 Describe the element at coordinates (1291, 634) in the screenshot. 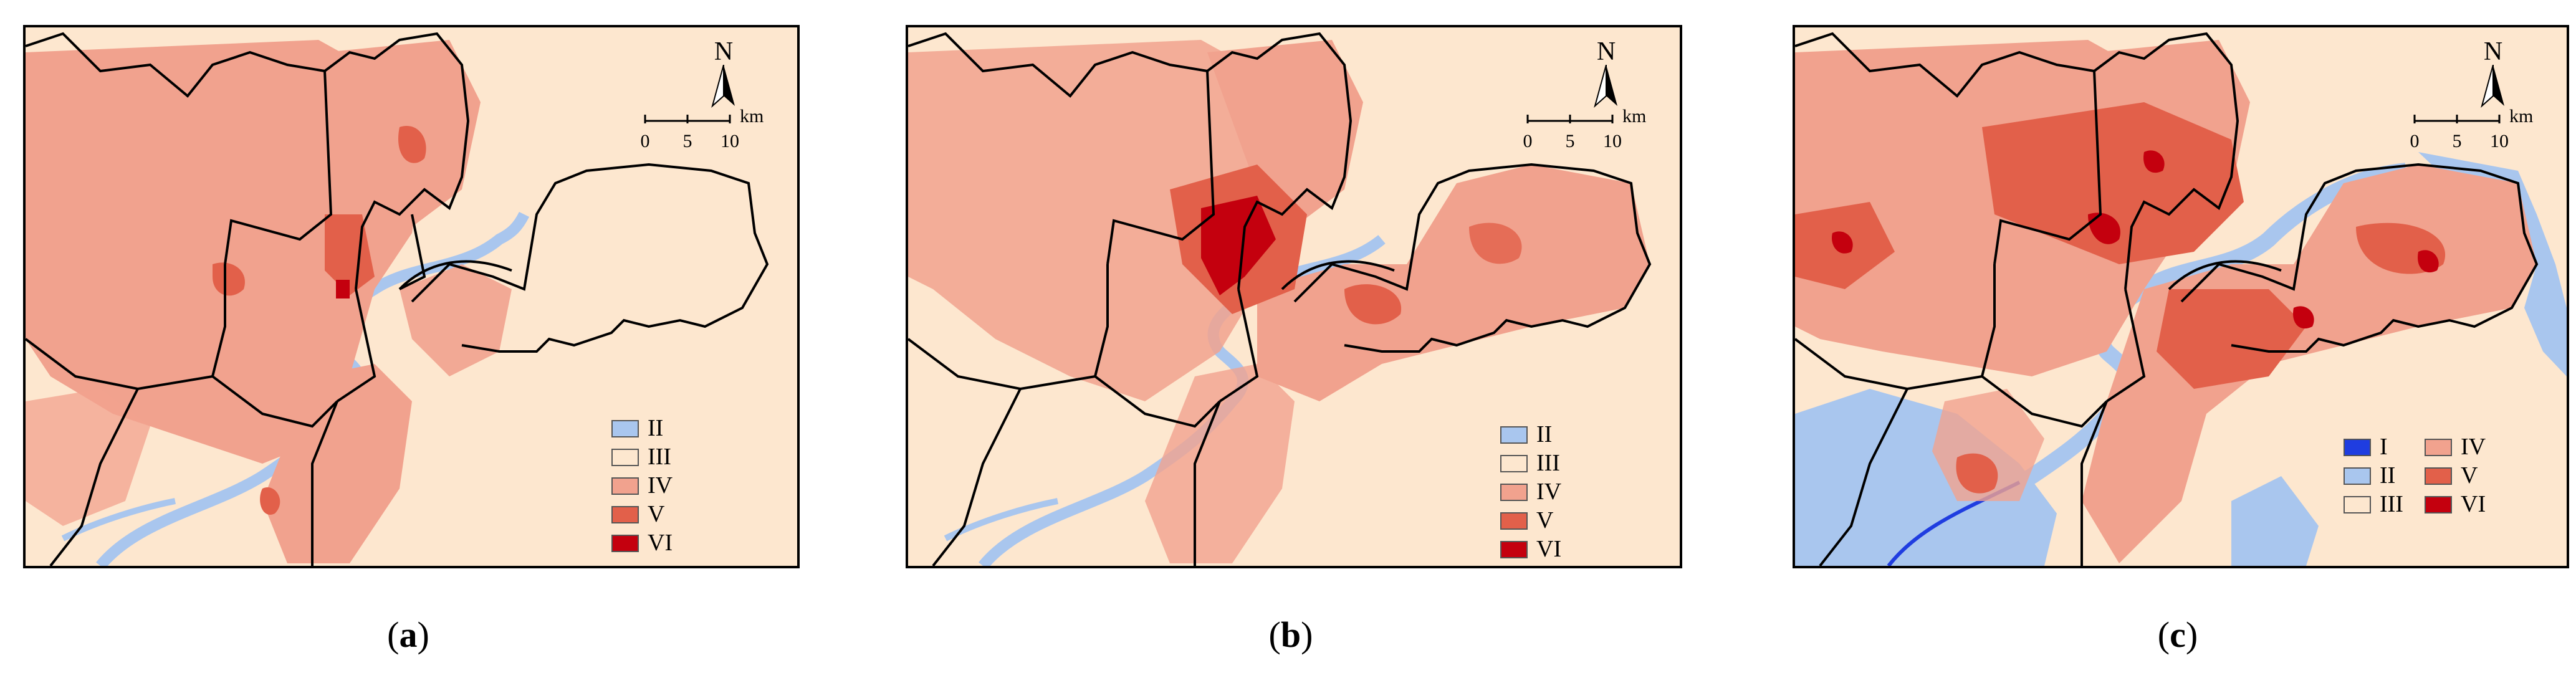

I see `caption-b: (b)` at that location.